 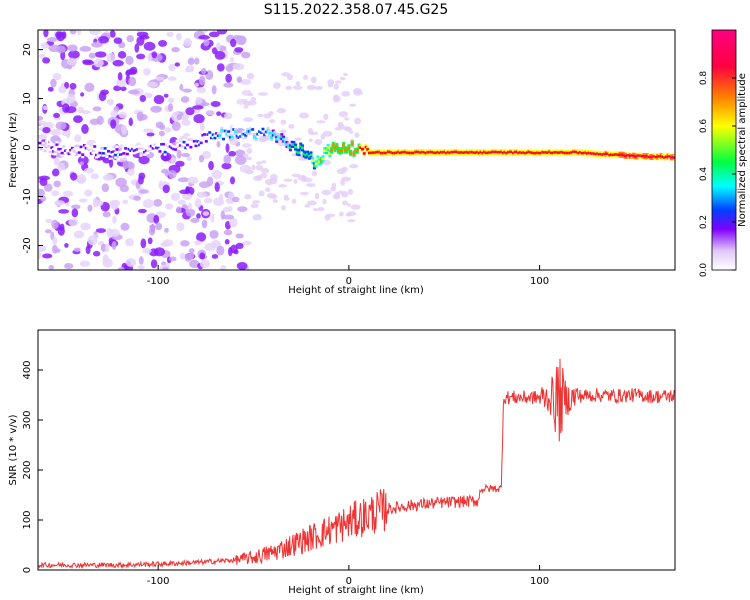 I want to click on y-tick-label: 200, so click(x=27, y=469).